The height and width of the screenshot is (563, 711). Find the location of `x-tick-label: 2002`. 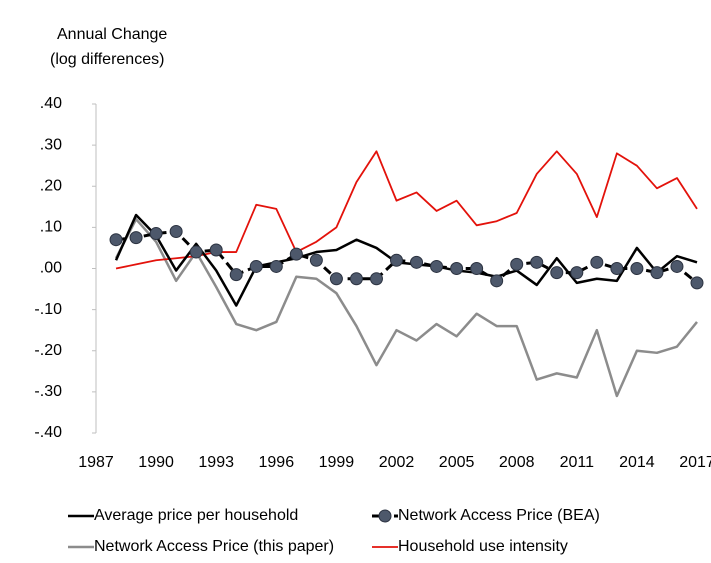

x-tick-label: 2002 is located at coordinates (397, 462).